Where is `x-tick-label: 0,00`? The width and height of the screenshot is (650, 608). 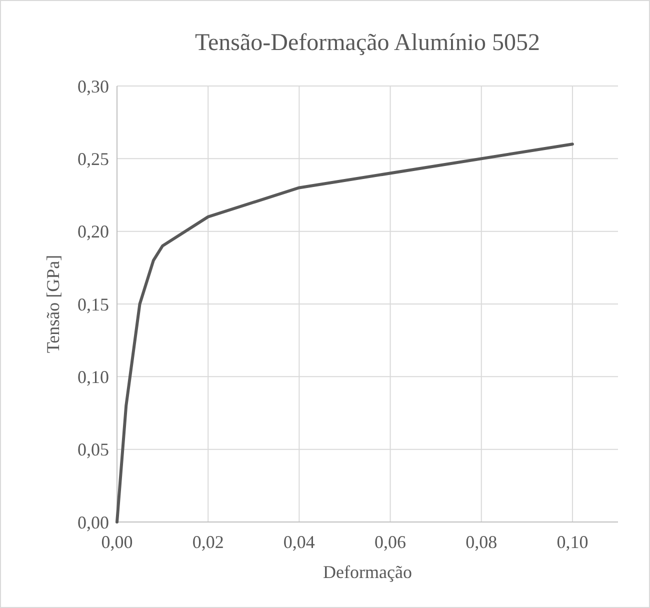
x-tick-label: 0,00 is located at coordinates (117, 542).